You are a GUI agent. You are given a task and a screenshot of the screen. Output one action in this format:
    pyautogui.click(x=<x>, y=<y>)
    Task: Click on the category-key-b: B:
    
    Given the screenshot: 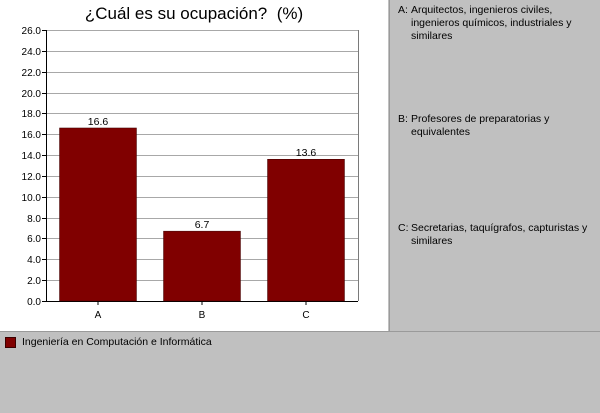 What is the action you would take?
    pyautogui.click(x=403, y=119)
    